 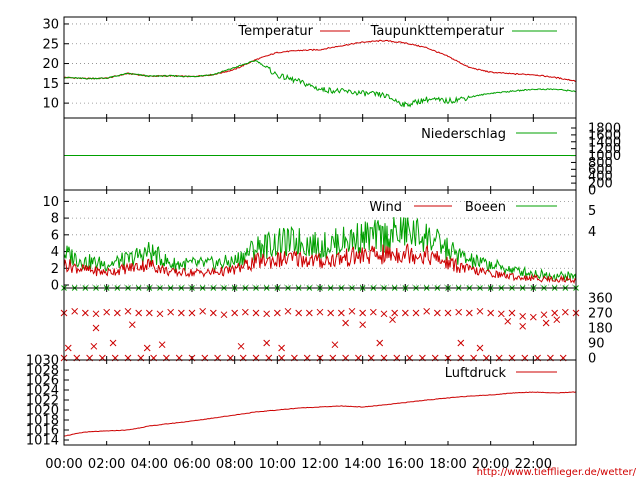 What do you see at coordinates (63, 464) in the screenshot?
I see `x-tick-label: 00:00` at bounding box center [63, 464].